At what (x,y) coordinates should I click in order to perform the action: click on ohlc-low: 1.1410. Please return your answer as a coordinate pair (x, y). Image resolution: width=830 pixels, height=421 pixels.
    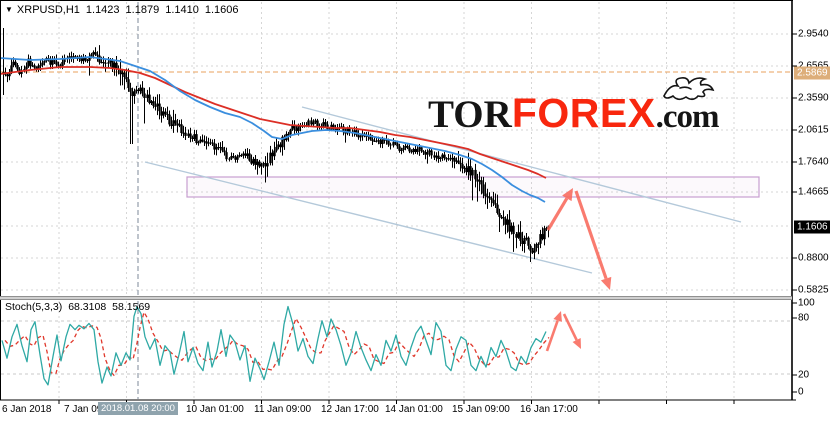
    Looking at the image, I should click on (182, 10).